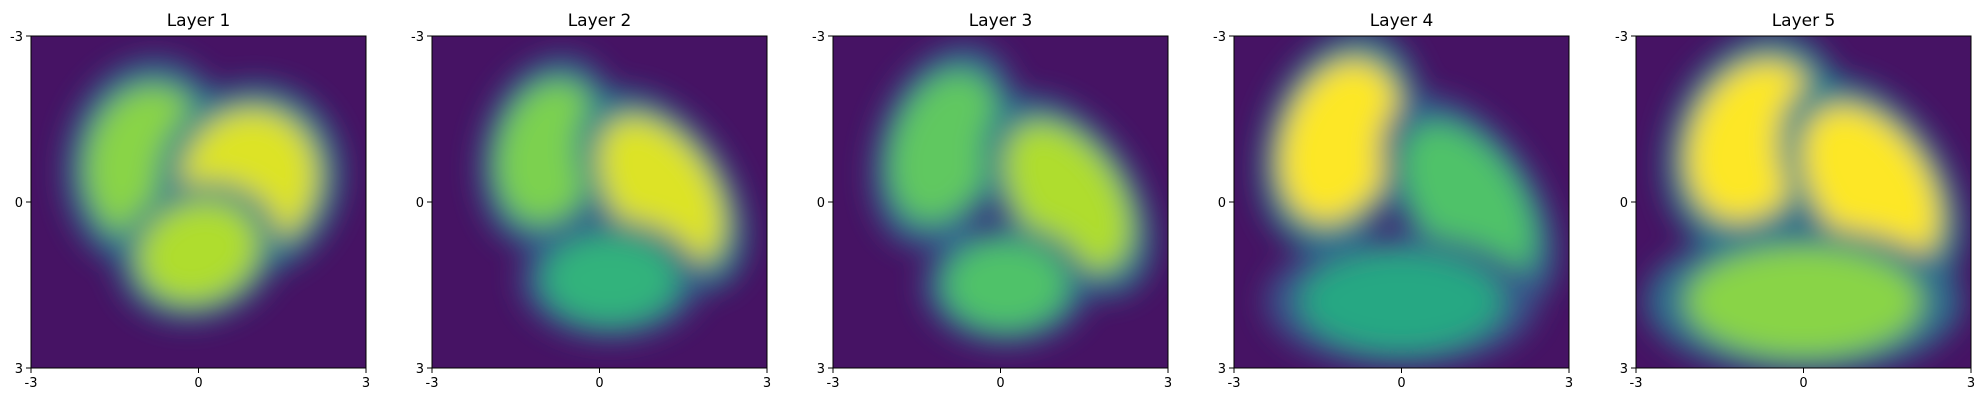  I want to click on panel-title: Layer 1, so click(199, 21).